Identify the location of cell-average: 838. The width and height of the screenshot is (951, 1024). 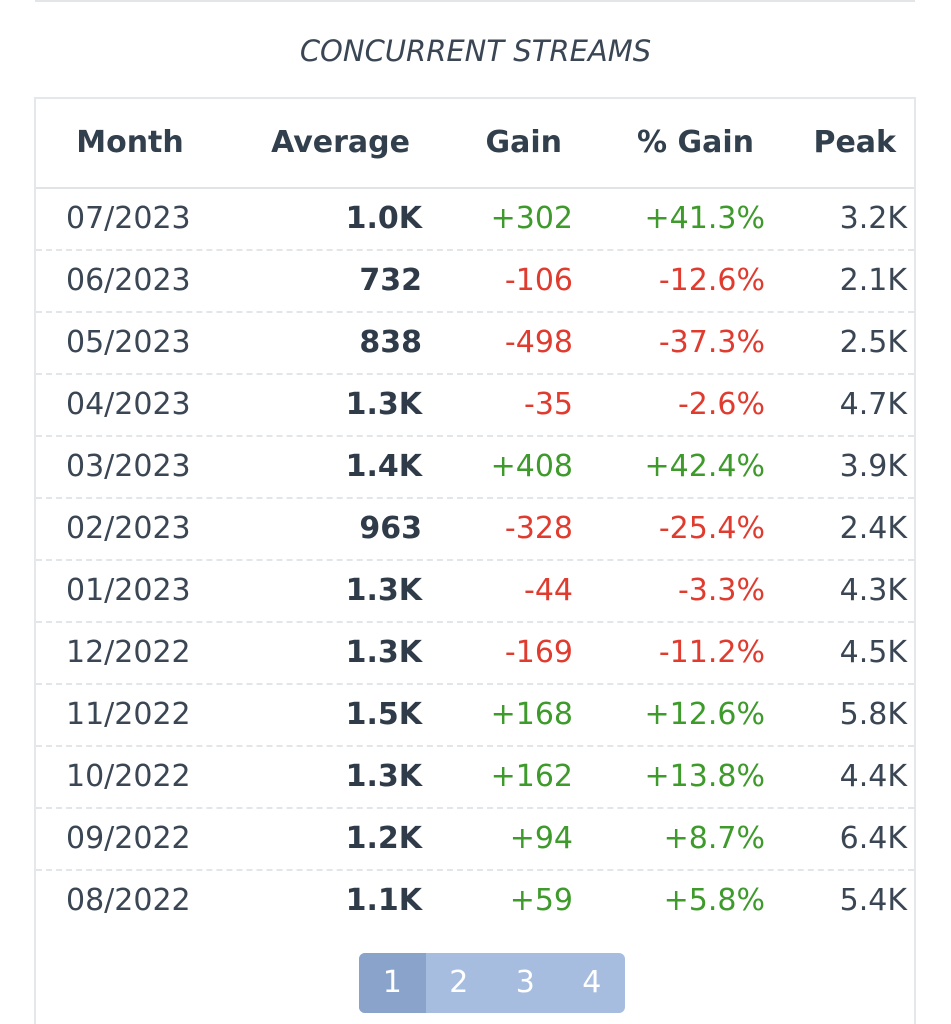
(390, 342).